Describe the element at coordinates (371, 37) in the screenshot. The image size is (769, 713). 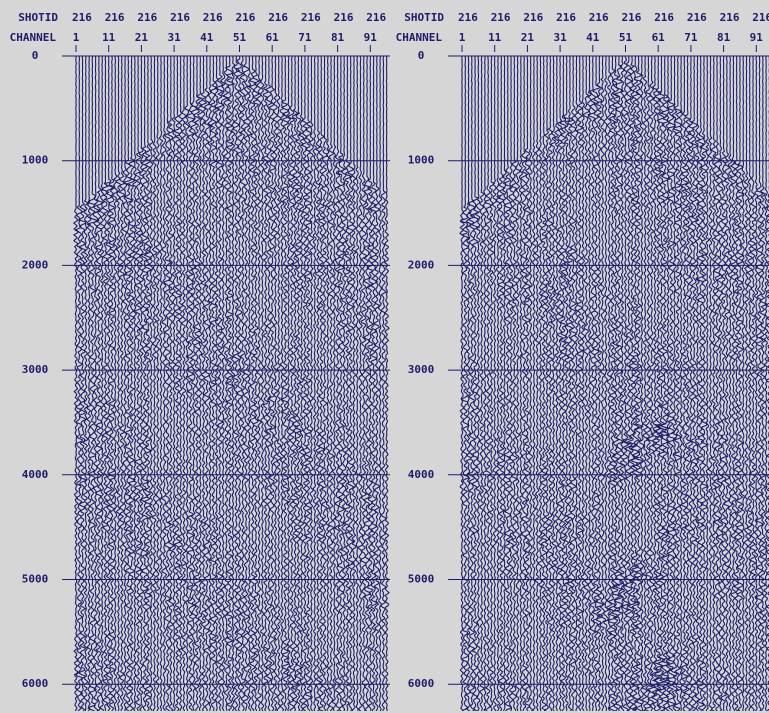
I see `channel-value: 91` at that location.